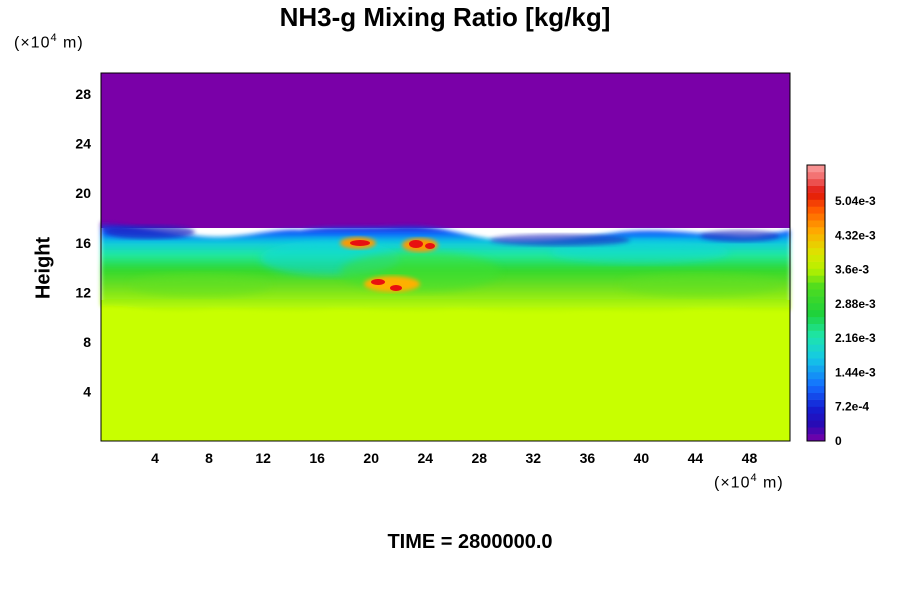 The image size is (900, 600). What do you see at coordinates (852, 270) in the screenshot?
I see `colorbar-label: 3.6e-3` at bounding box center [852, 270].